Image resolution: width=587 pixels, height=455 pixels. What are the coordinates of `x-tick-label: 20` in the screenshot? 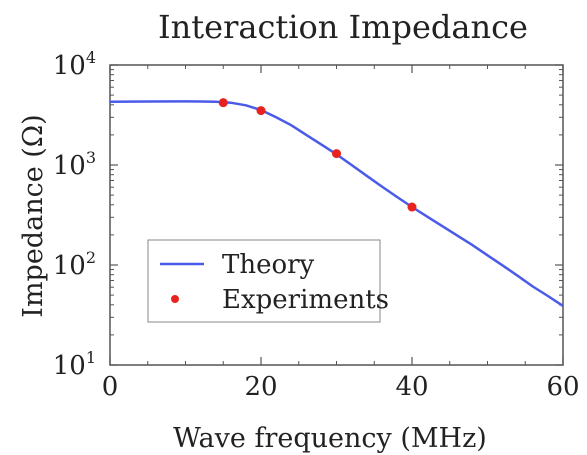 It's located at (260, 387).